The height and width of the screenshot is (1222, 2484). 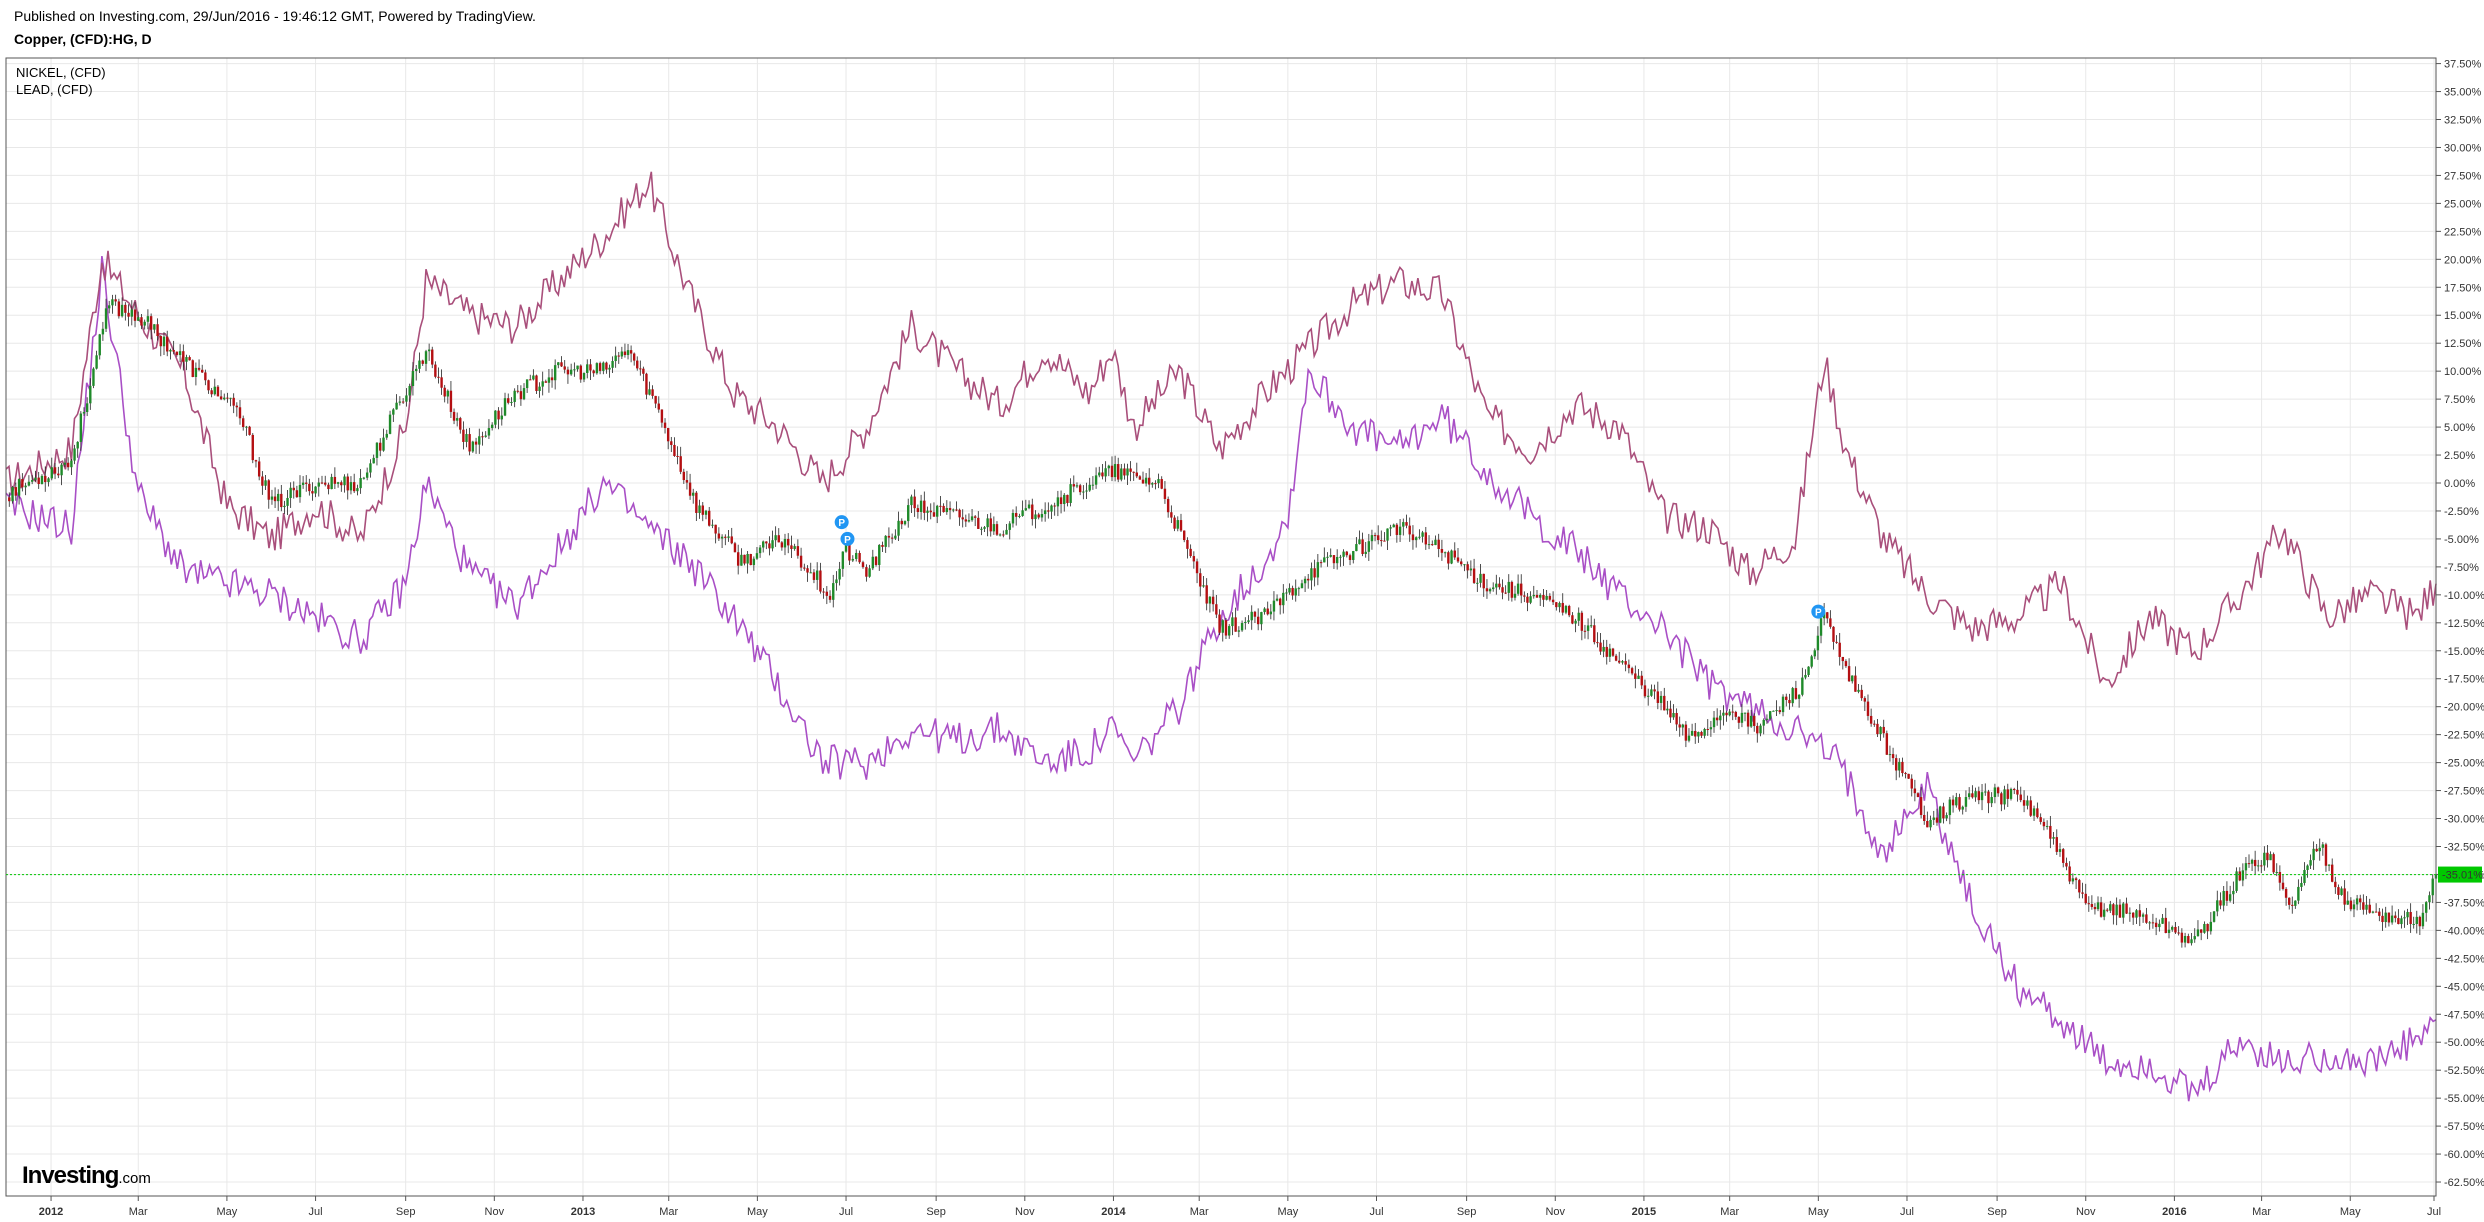 What do you see at coordinates (2463, 65) in the screenshot?
I see `y-tick-label: 37.50%` at bounding box center [2463, 65].